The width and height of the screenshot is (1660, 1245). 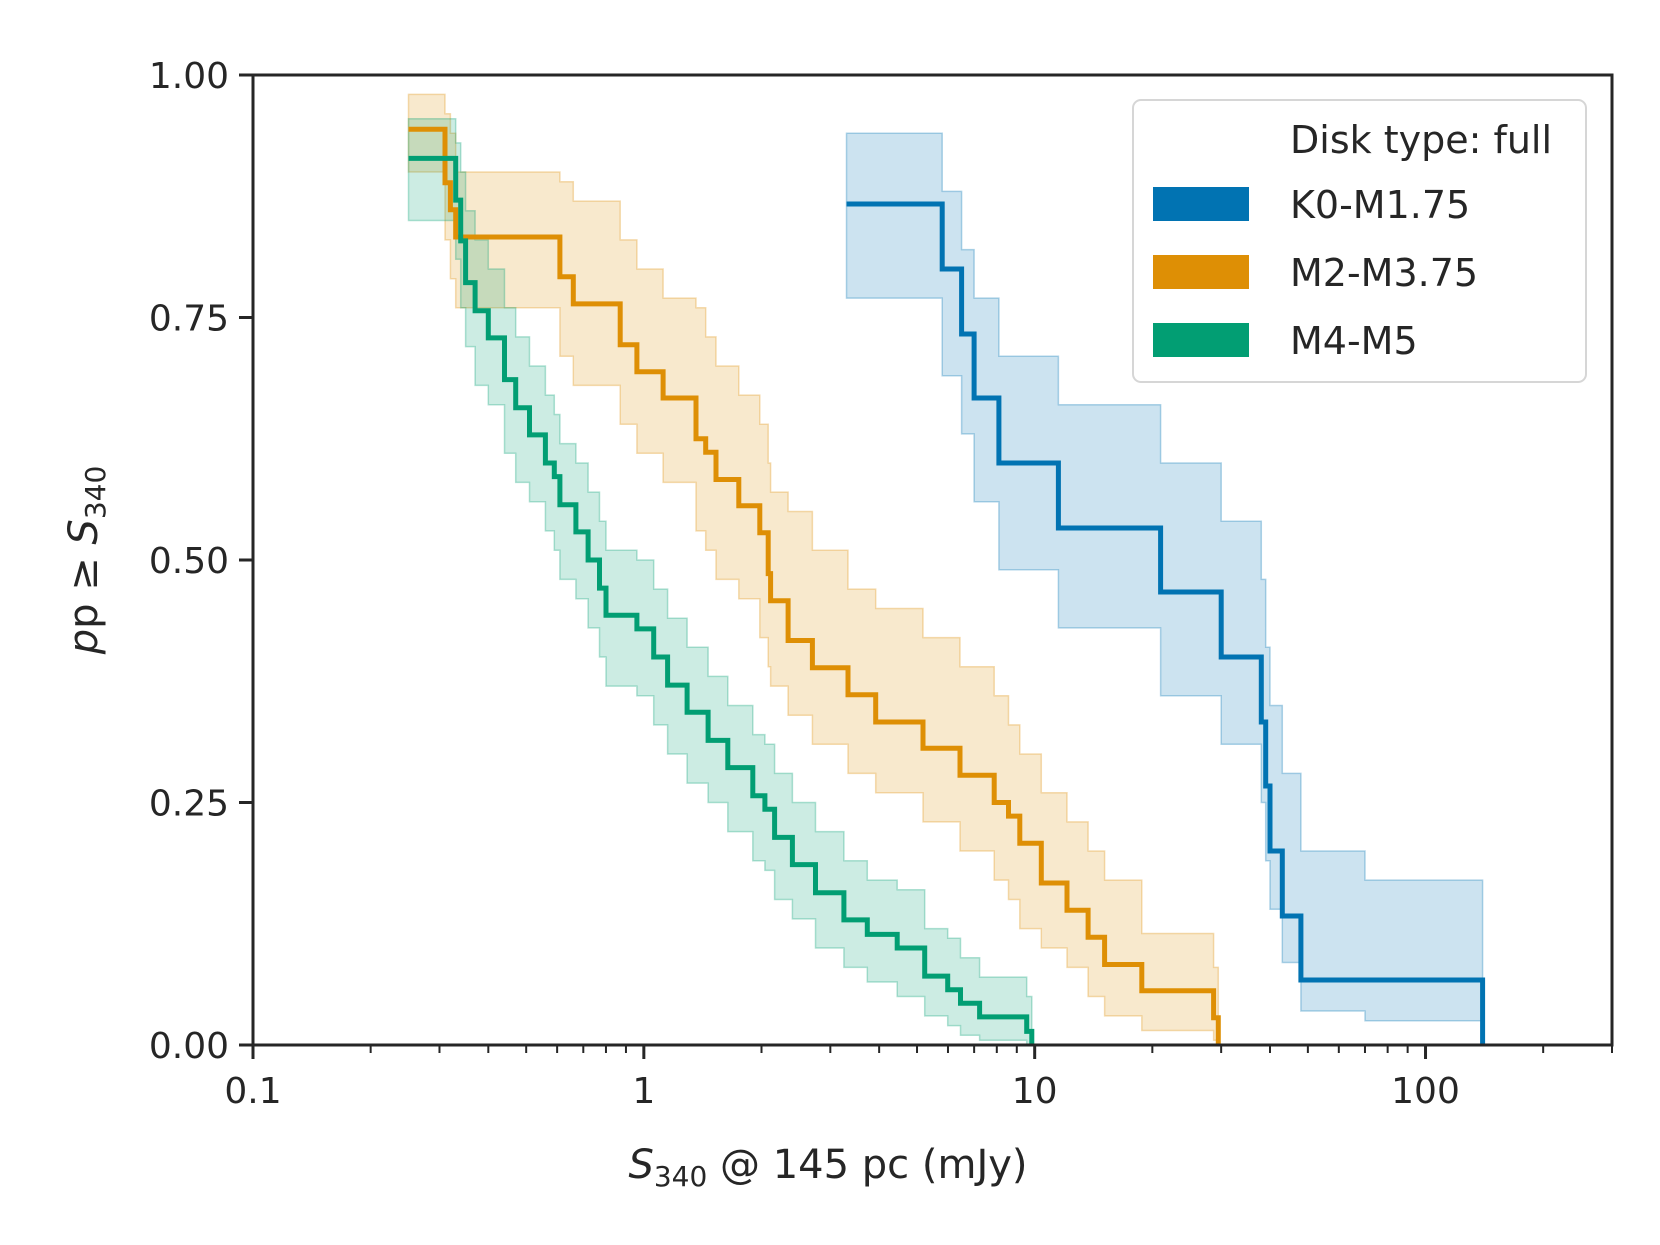 What do you see at coordinates (189, 319) in the screenshot?
I see `y-tick-label: 0.75` at bounding box center [189, 319].